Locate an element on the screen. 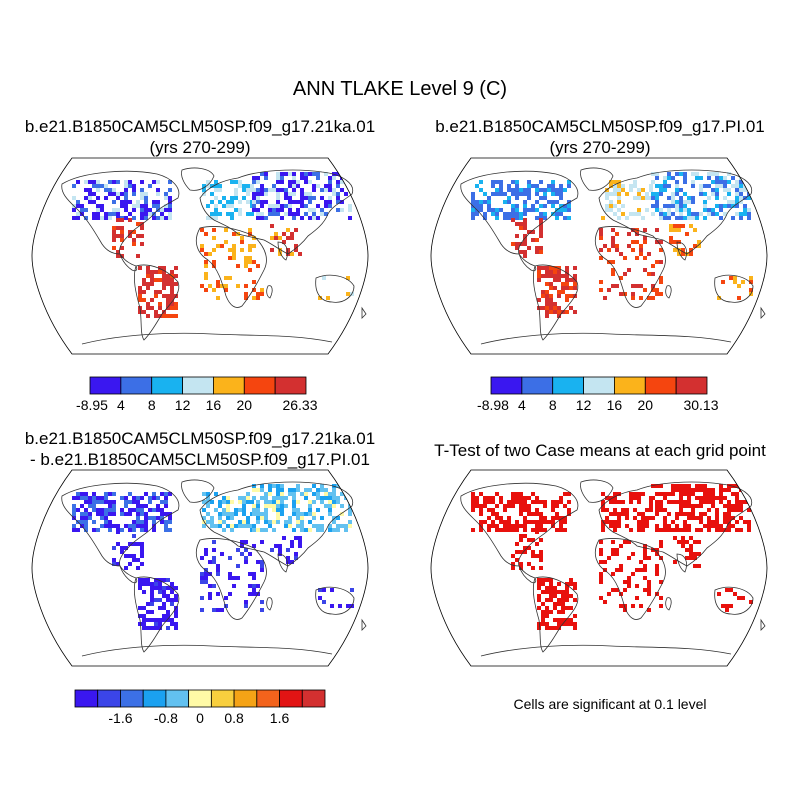  panel-case1-title-line1: b.e21.B1850CAM5CLM50SP.f09_g17.21ka.01 is located at coordinates (200, 126).